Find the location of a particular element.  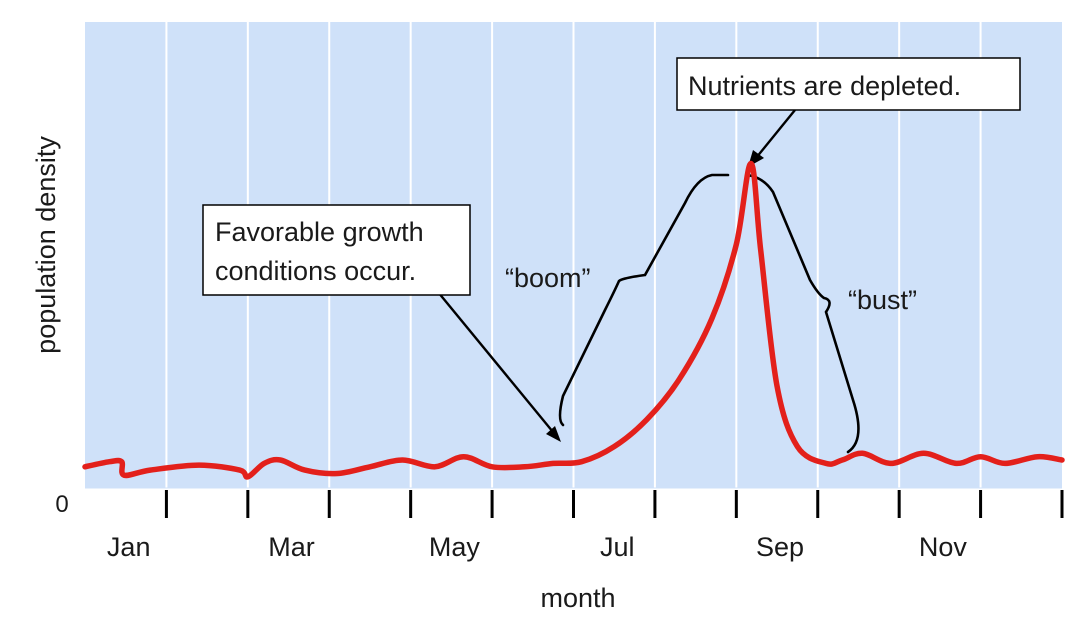

nutrients-annotation-text: Nutrients are depleted. is located at coordinates (824, 86).